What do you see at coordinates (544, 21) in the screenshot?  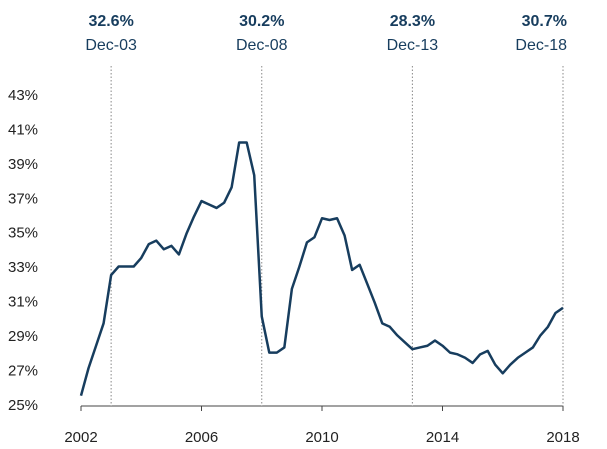 I see `annotation-value: 30.7%` at bounding box center [544, 21].